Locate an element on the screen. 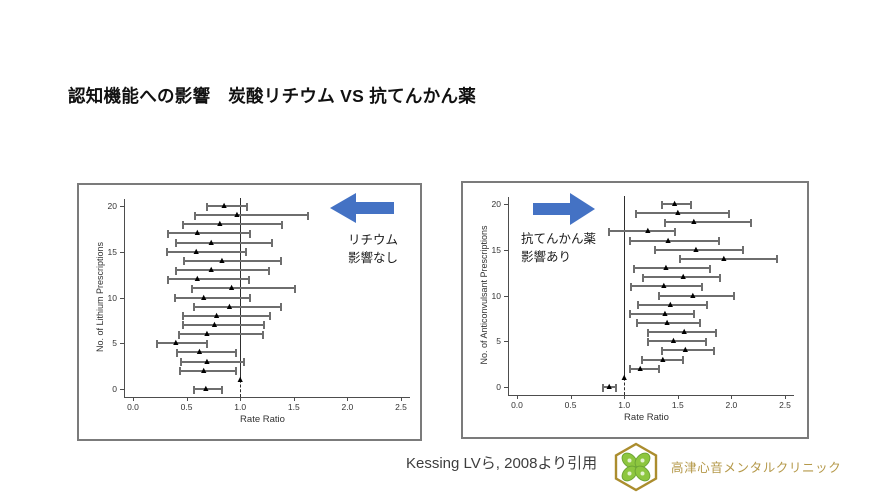 The width and height of the screenshot is (886, 498). clinic-name-text: 高津心音メンタルクリニック is located at coordinates (756, 468).